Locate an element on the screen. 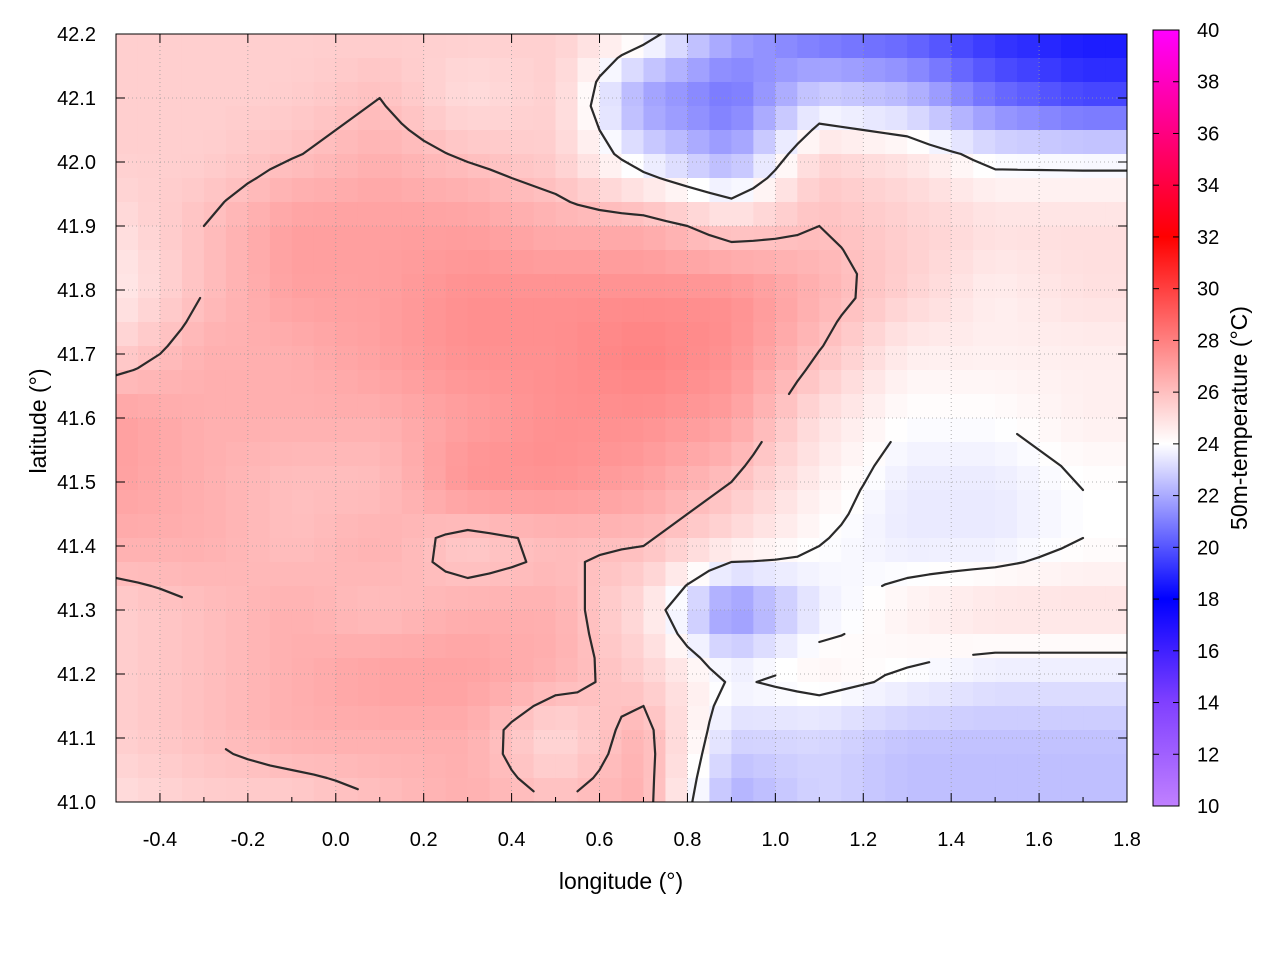 Image resolution: width=1280 pixels, height=965 pixels. x-tick-label: -0.2 is located at coordinates (248, 840).